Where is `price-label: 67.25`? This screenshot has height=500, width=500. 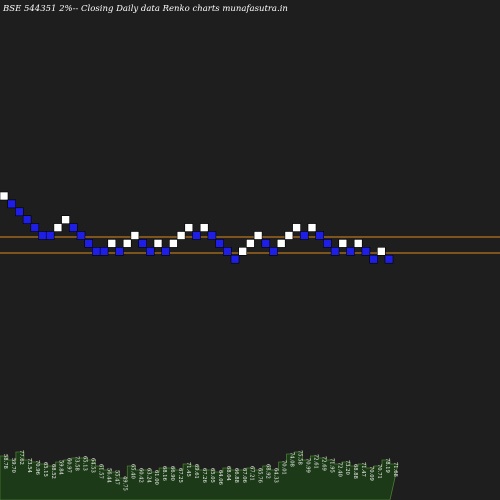 price-label: 67.25 is located at coordinates (180, 475).